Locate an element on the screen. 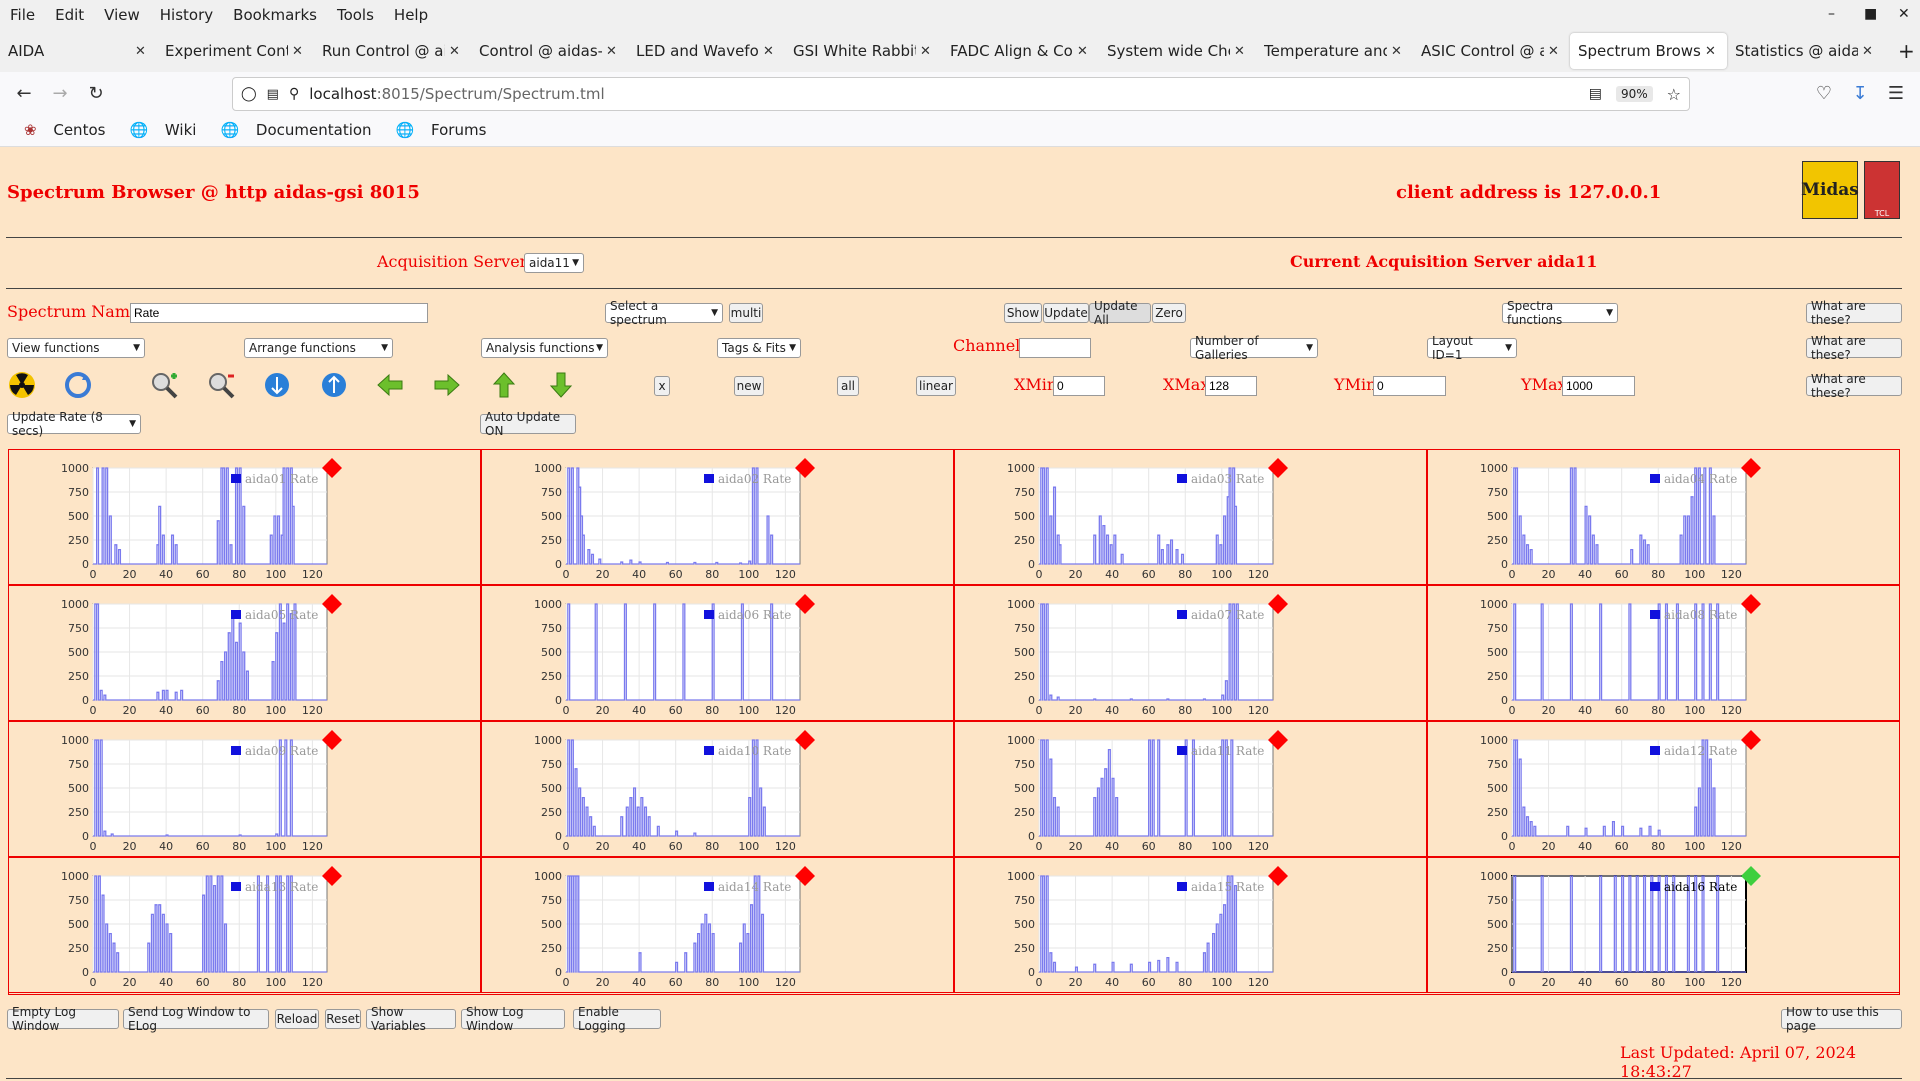 The width and height of the screenshot is (1920, 1081). spectrum-cell-aida12: 0 250 500 750 1000 0 20 40 60 80 100 120 aida12 Rate is located at coordinates (1663, 789).